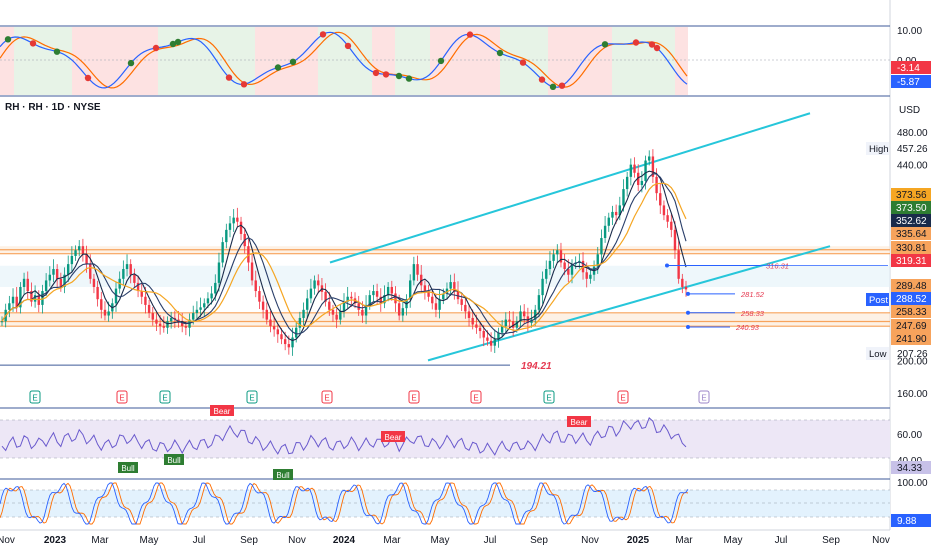 The height and width of the screenshot is (550, 932). What do you see at coordinates (912, 149) in the screenshot?
I see `high-value: 457.26` at bounding box center [912, 149].